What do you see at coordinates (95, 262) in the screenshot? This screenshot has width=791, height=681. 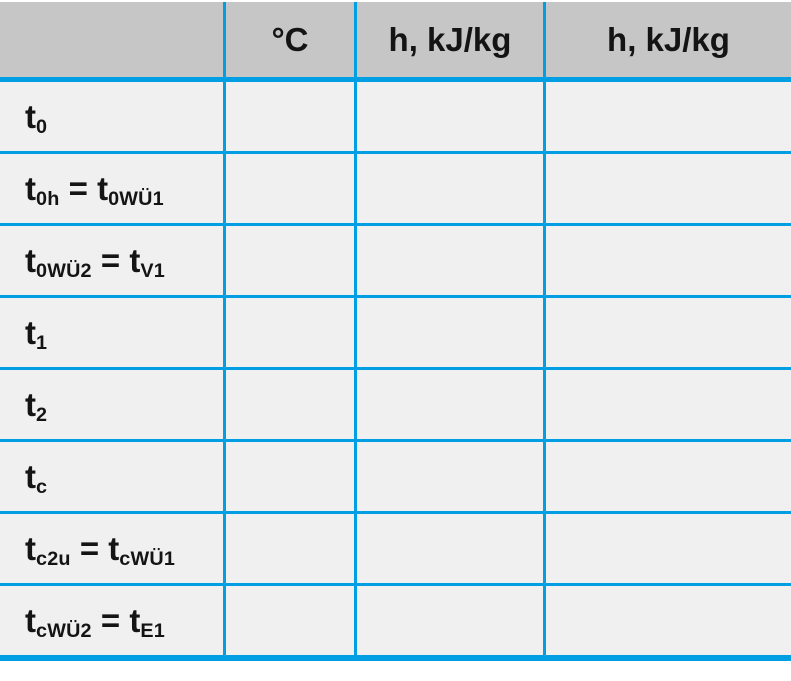 I see `row-label-text: t0WÜ2 = tV1` at bounding box center [95, 262].